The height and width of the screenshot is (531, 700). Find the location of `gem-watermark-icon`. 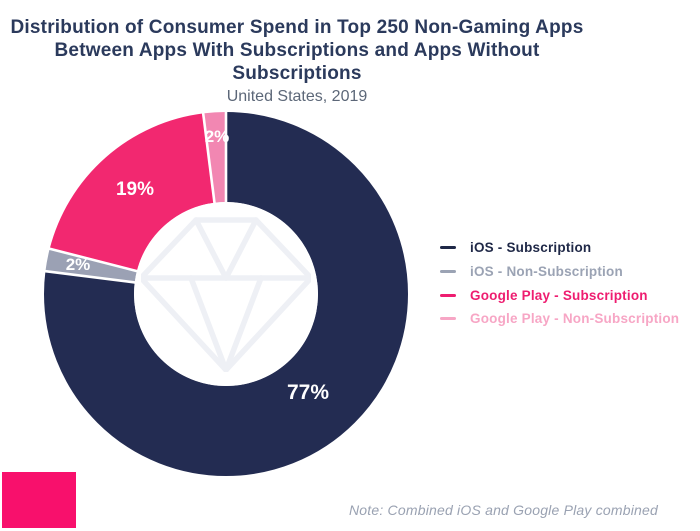

gem-watermark-icon is located at coordinates (226, 294).